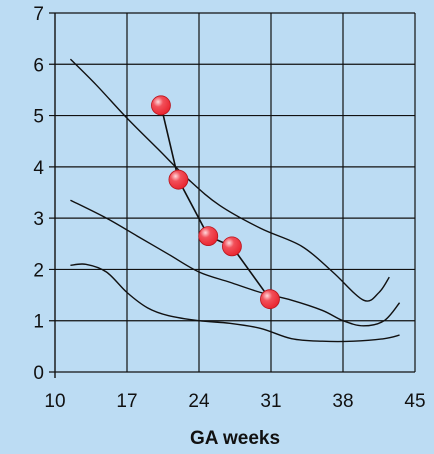  I want to click on x-tick-label-38: 38, so click(342, 401).